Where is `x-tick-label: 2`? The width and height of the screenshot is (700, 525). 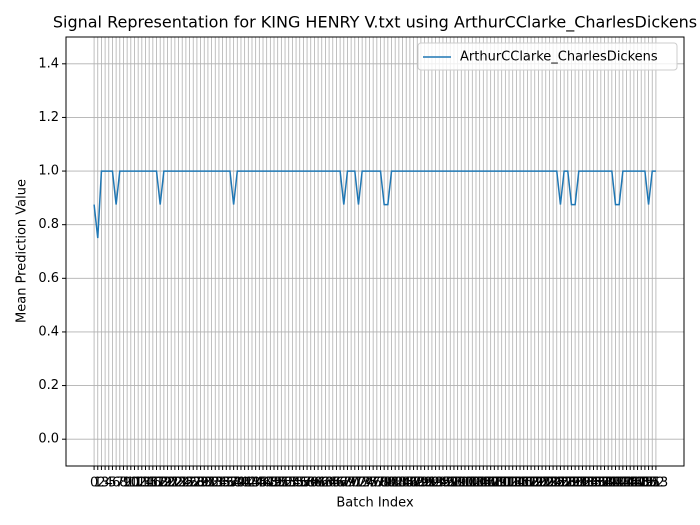
x-tick-label: 2 is located at coordinates (101, 483).